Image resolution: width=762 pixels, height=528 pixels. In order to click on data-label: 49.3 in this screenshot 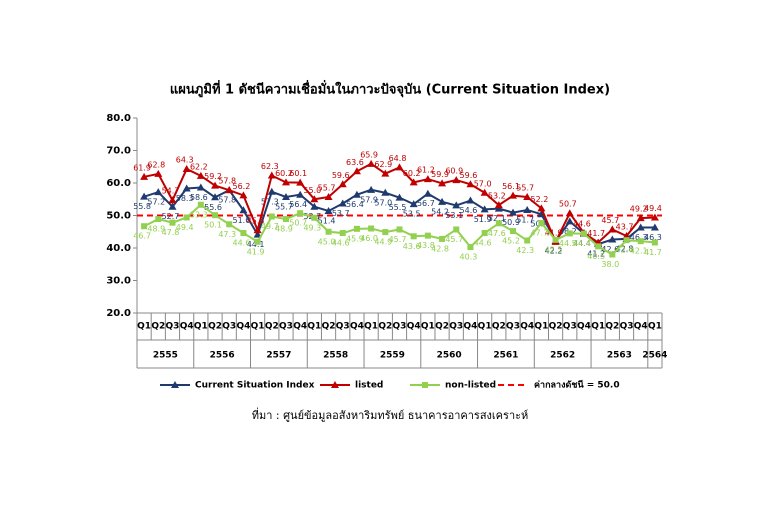, I will do `click(312, 227)`.